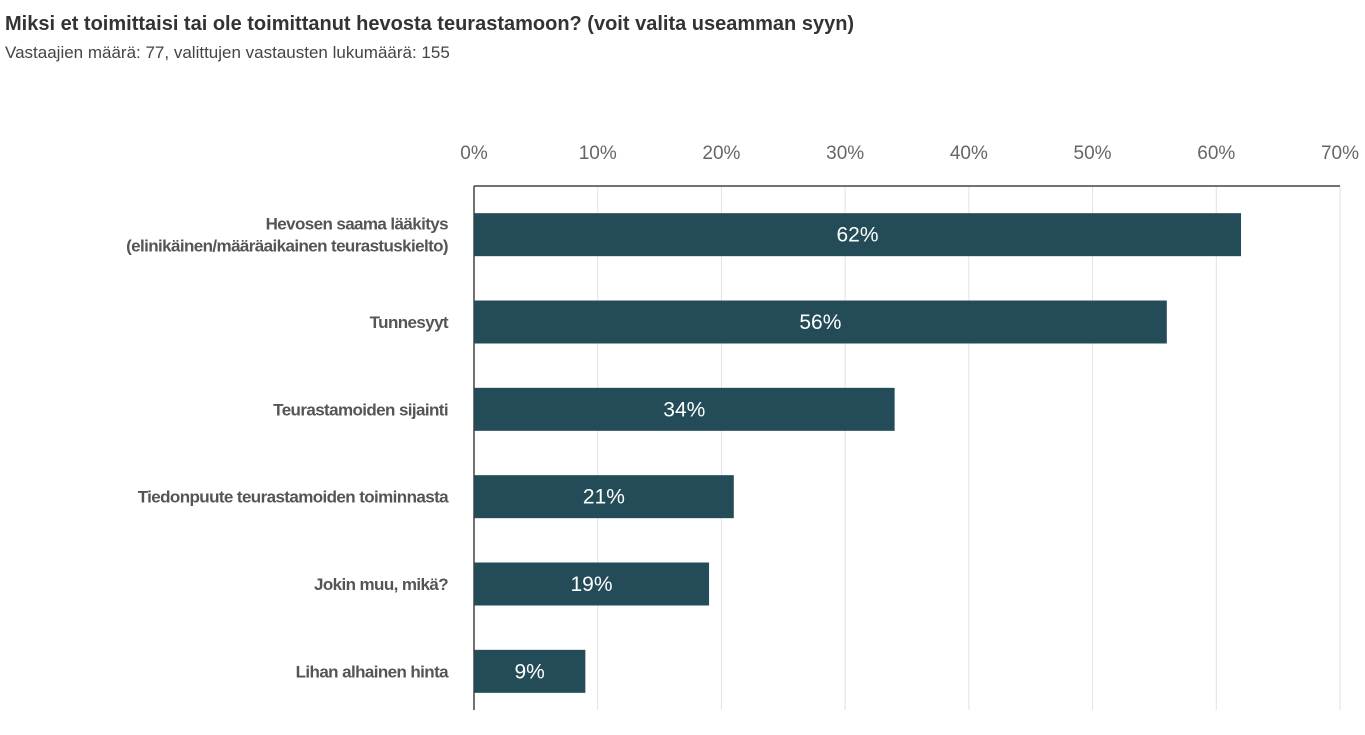 This screenshot has height=735, width=1365. What do you see at coordinates (360, 409) in the screenshot?
I see `category-label: Teurastamoiden sijainti` at bounding box center [360, 409].